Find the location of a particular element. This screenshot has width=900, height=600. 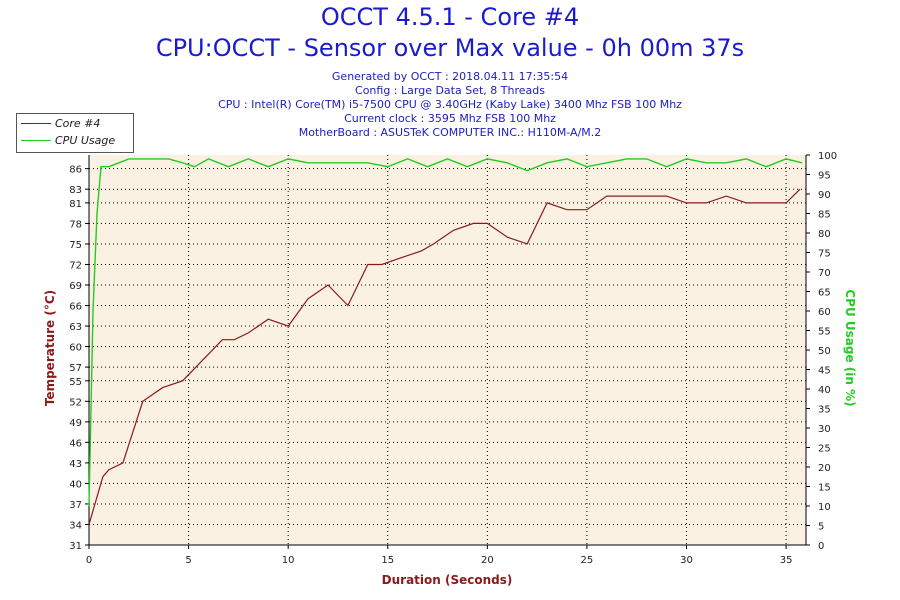

y-tick-label: 83 is located at coordinates (75, 190).